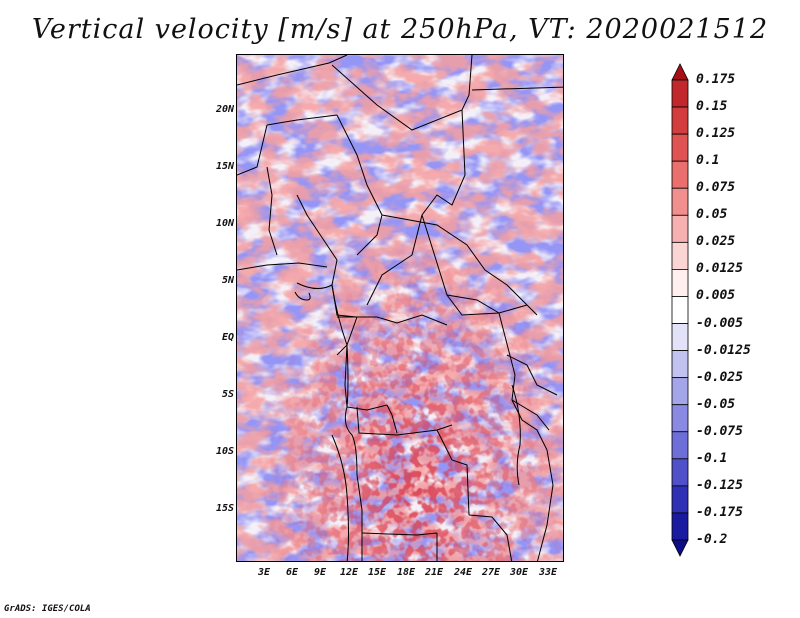 Image resolution: width=800 pixels, height=618 pixels. What do you see at coordinates (224, 223) in the screenshot?
I see `lat-label: 10N` at bounding box center [224, 223].